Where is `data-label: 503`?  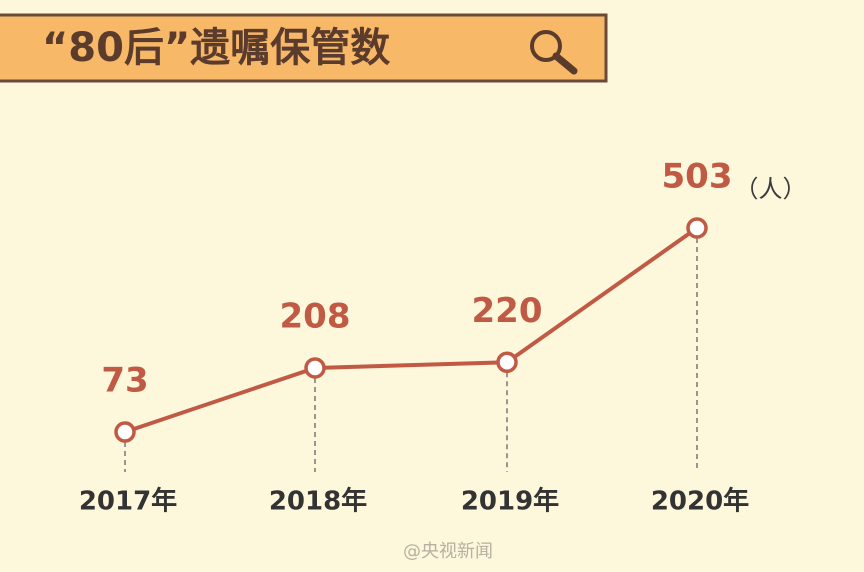
data-label: 503 is located at coordinates (697, 177).